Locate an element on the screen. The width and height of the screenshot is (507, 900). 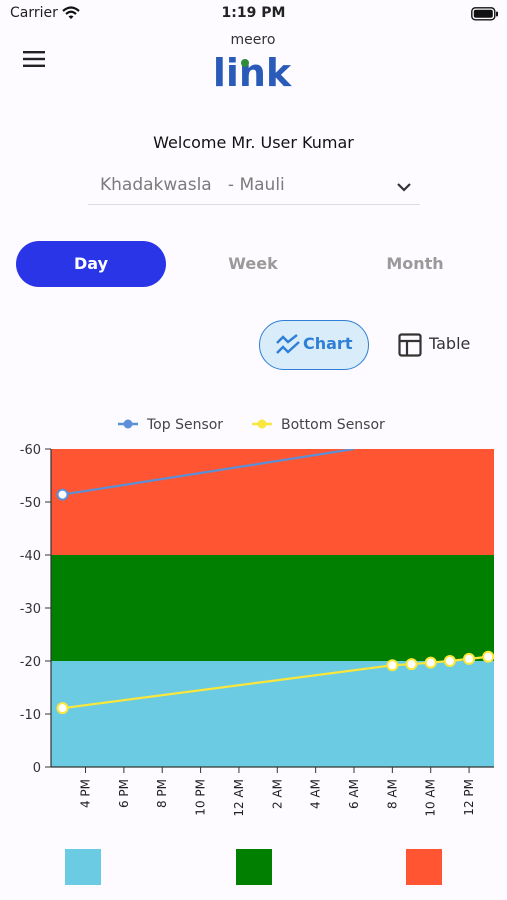
x-tick-label-4: 12 AM is located at coordinates (239, 798).